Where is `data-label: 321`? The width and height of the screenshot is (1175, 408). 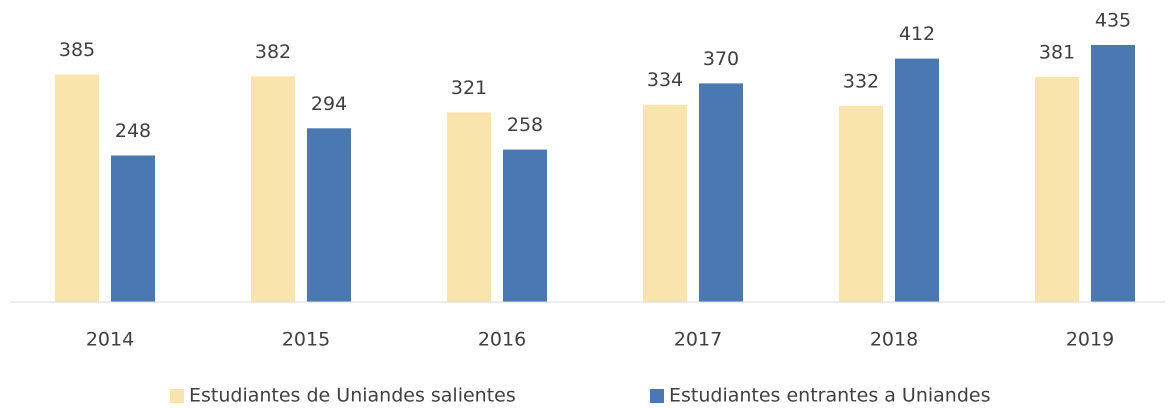
data-label: 321 is located at coordinates (469, 88).